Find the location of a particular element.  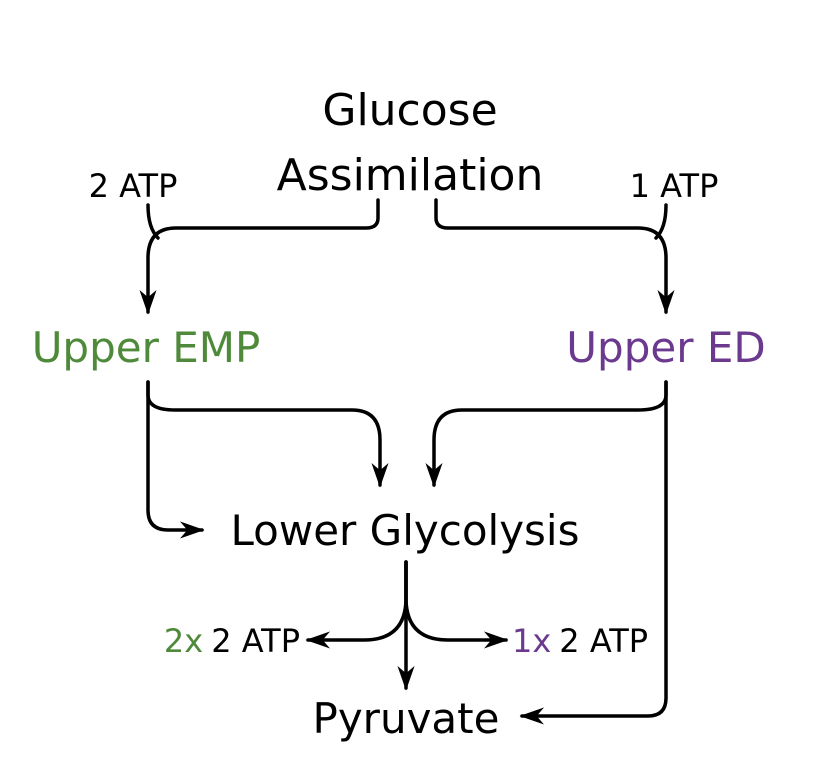

edge-upper-emp-to-lower-glycolysis is located at coordinates (267, 434).